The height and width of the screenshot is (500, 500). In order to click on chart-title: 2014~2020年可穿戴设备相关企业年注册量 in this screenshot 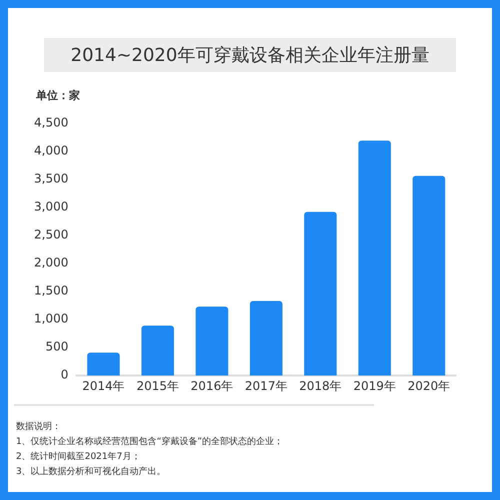, I will do `click(250, 55)`.